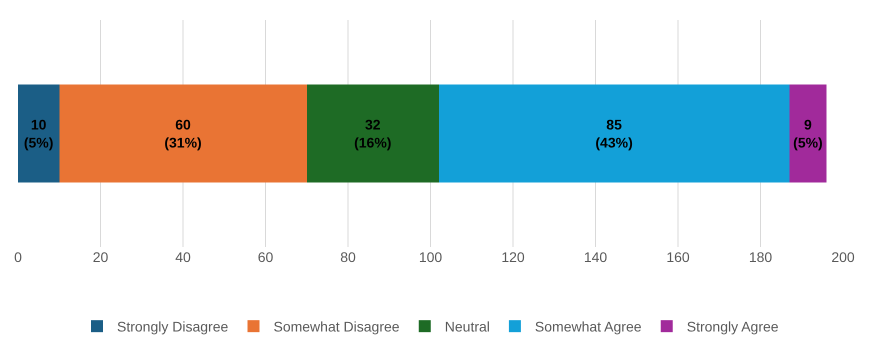  I want to click on x-tick-label: 80, so click(348, 257).